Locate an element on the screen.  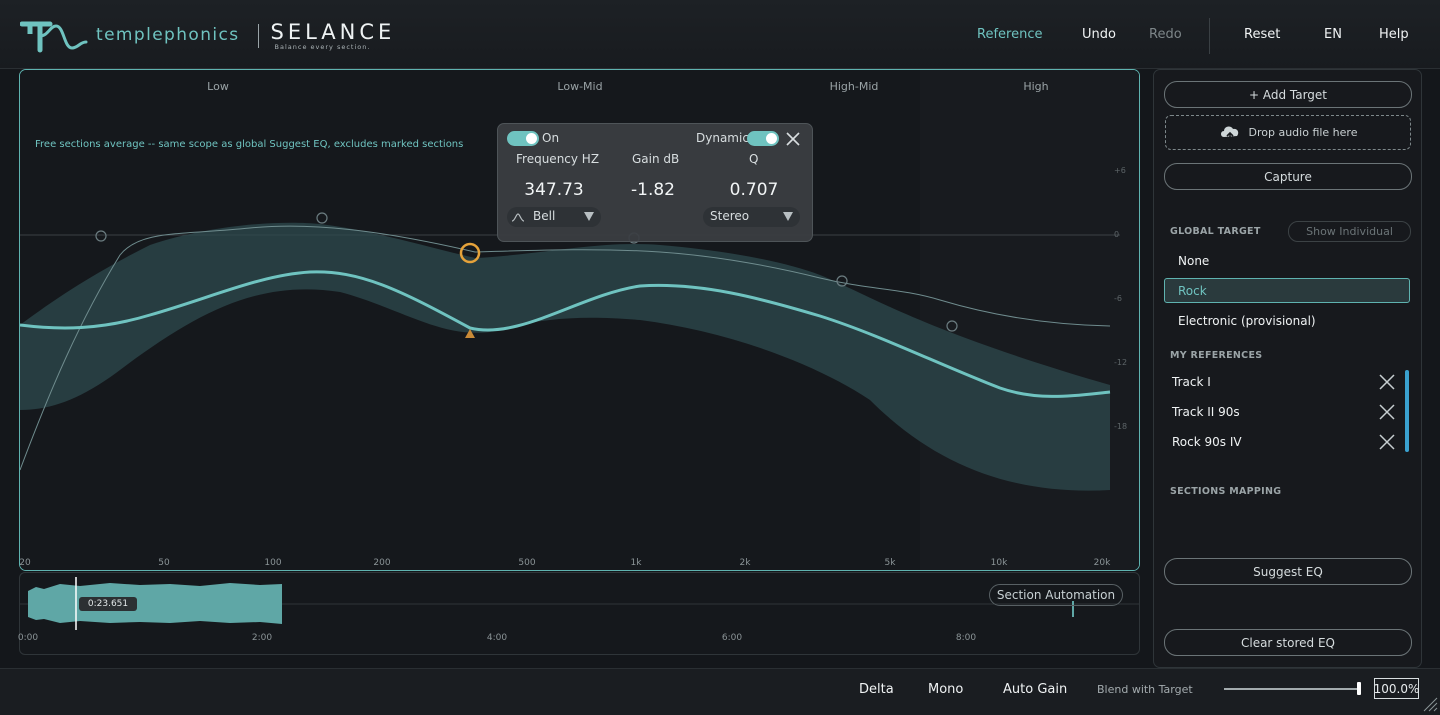
band-label-low: Low is located at coordinates (218, 86).